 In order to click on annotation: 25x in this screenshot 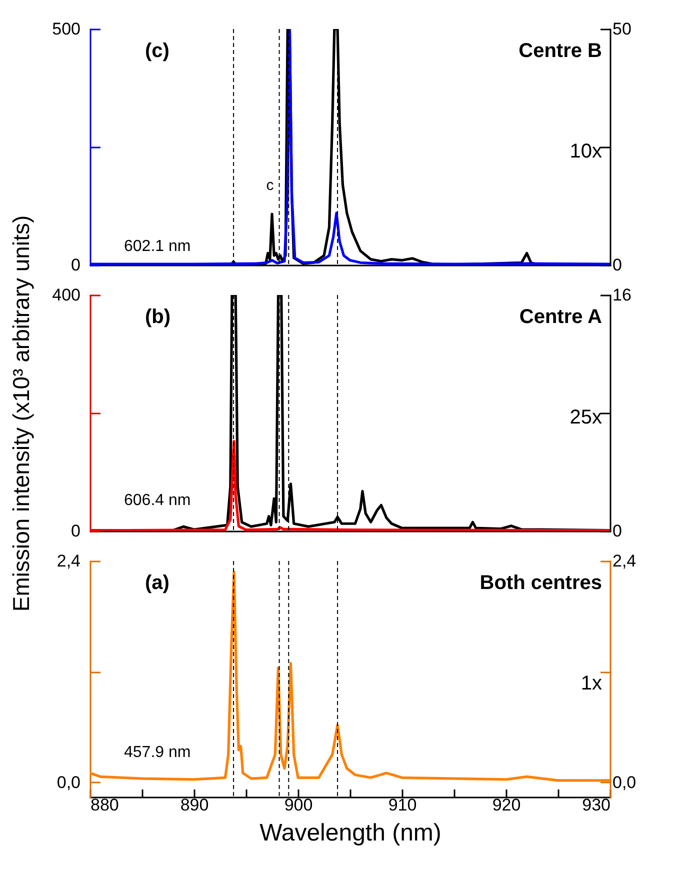, I will do `click(586, 417)`.